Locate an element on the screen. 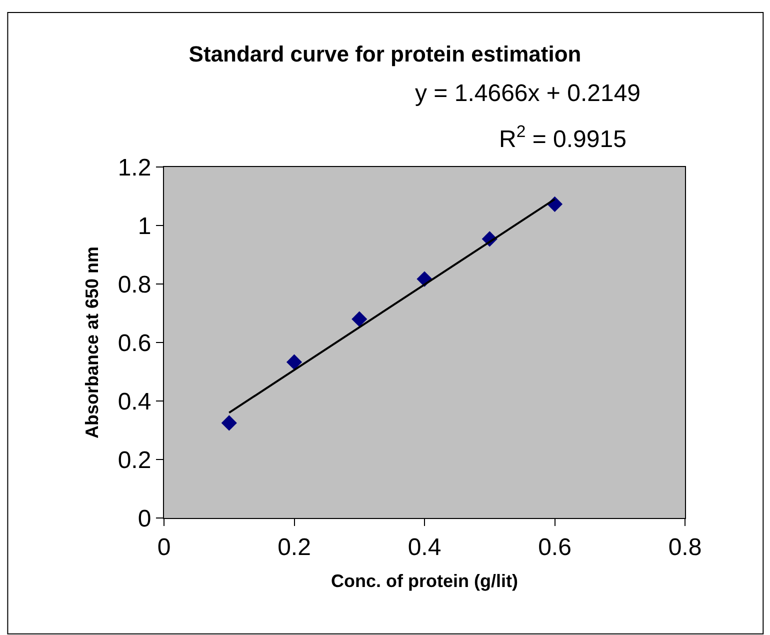 Image resolution: width=770 pixels, height=635 pixels. x-tick-label: 0.4 is located at coordinates (425, 547).